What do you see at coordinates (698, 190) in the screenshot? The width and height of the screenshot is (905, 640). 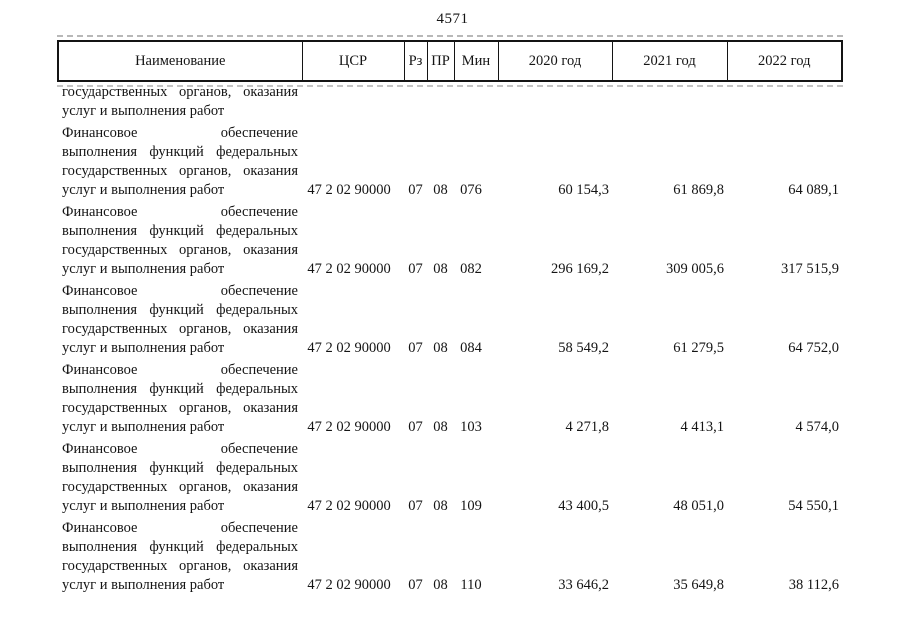 I see `amount-2021-cell: 61 869,8` at bounding box center [698, 190].